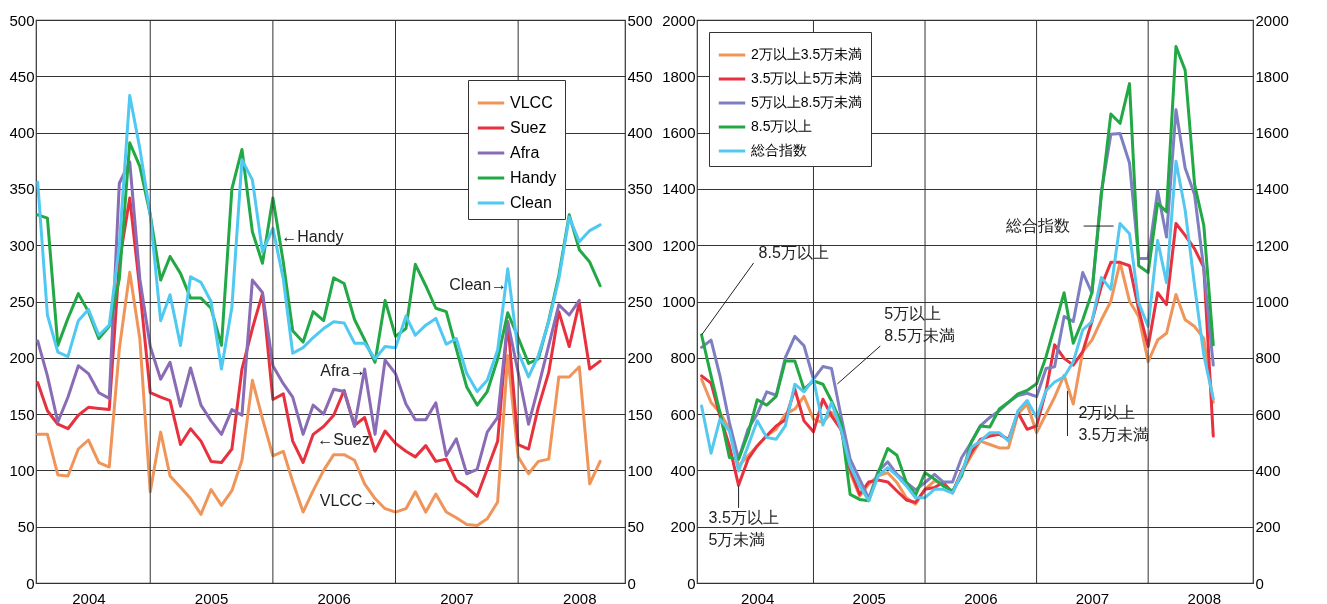 This screenshot has width=1327, height=604. Describe the element at coordinates (679, 133) in the screenshot. I see `y-tick-label: 1600` at that location.